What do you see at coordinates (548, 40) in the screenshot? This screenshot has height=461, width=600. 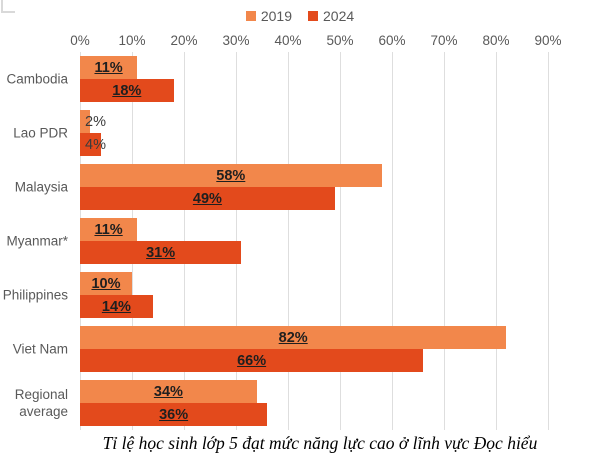 I see `x-tick-label: 90%` at bounding box center [548, 40].